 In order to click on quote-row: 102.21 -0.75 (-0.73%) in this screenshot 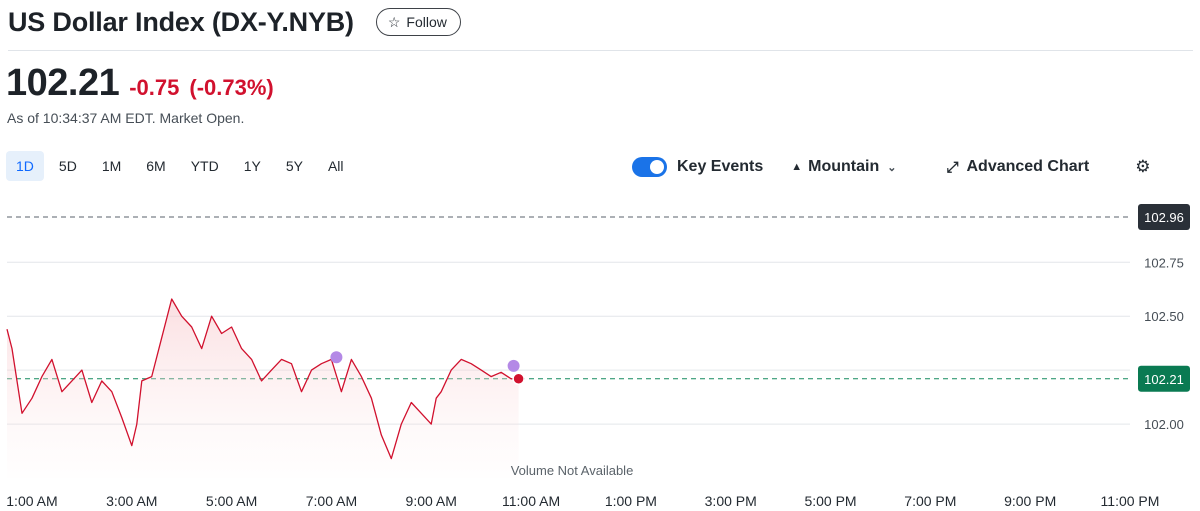, I will do `click(140, 83)`.